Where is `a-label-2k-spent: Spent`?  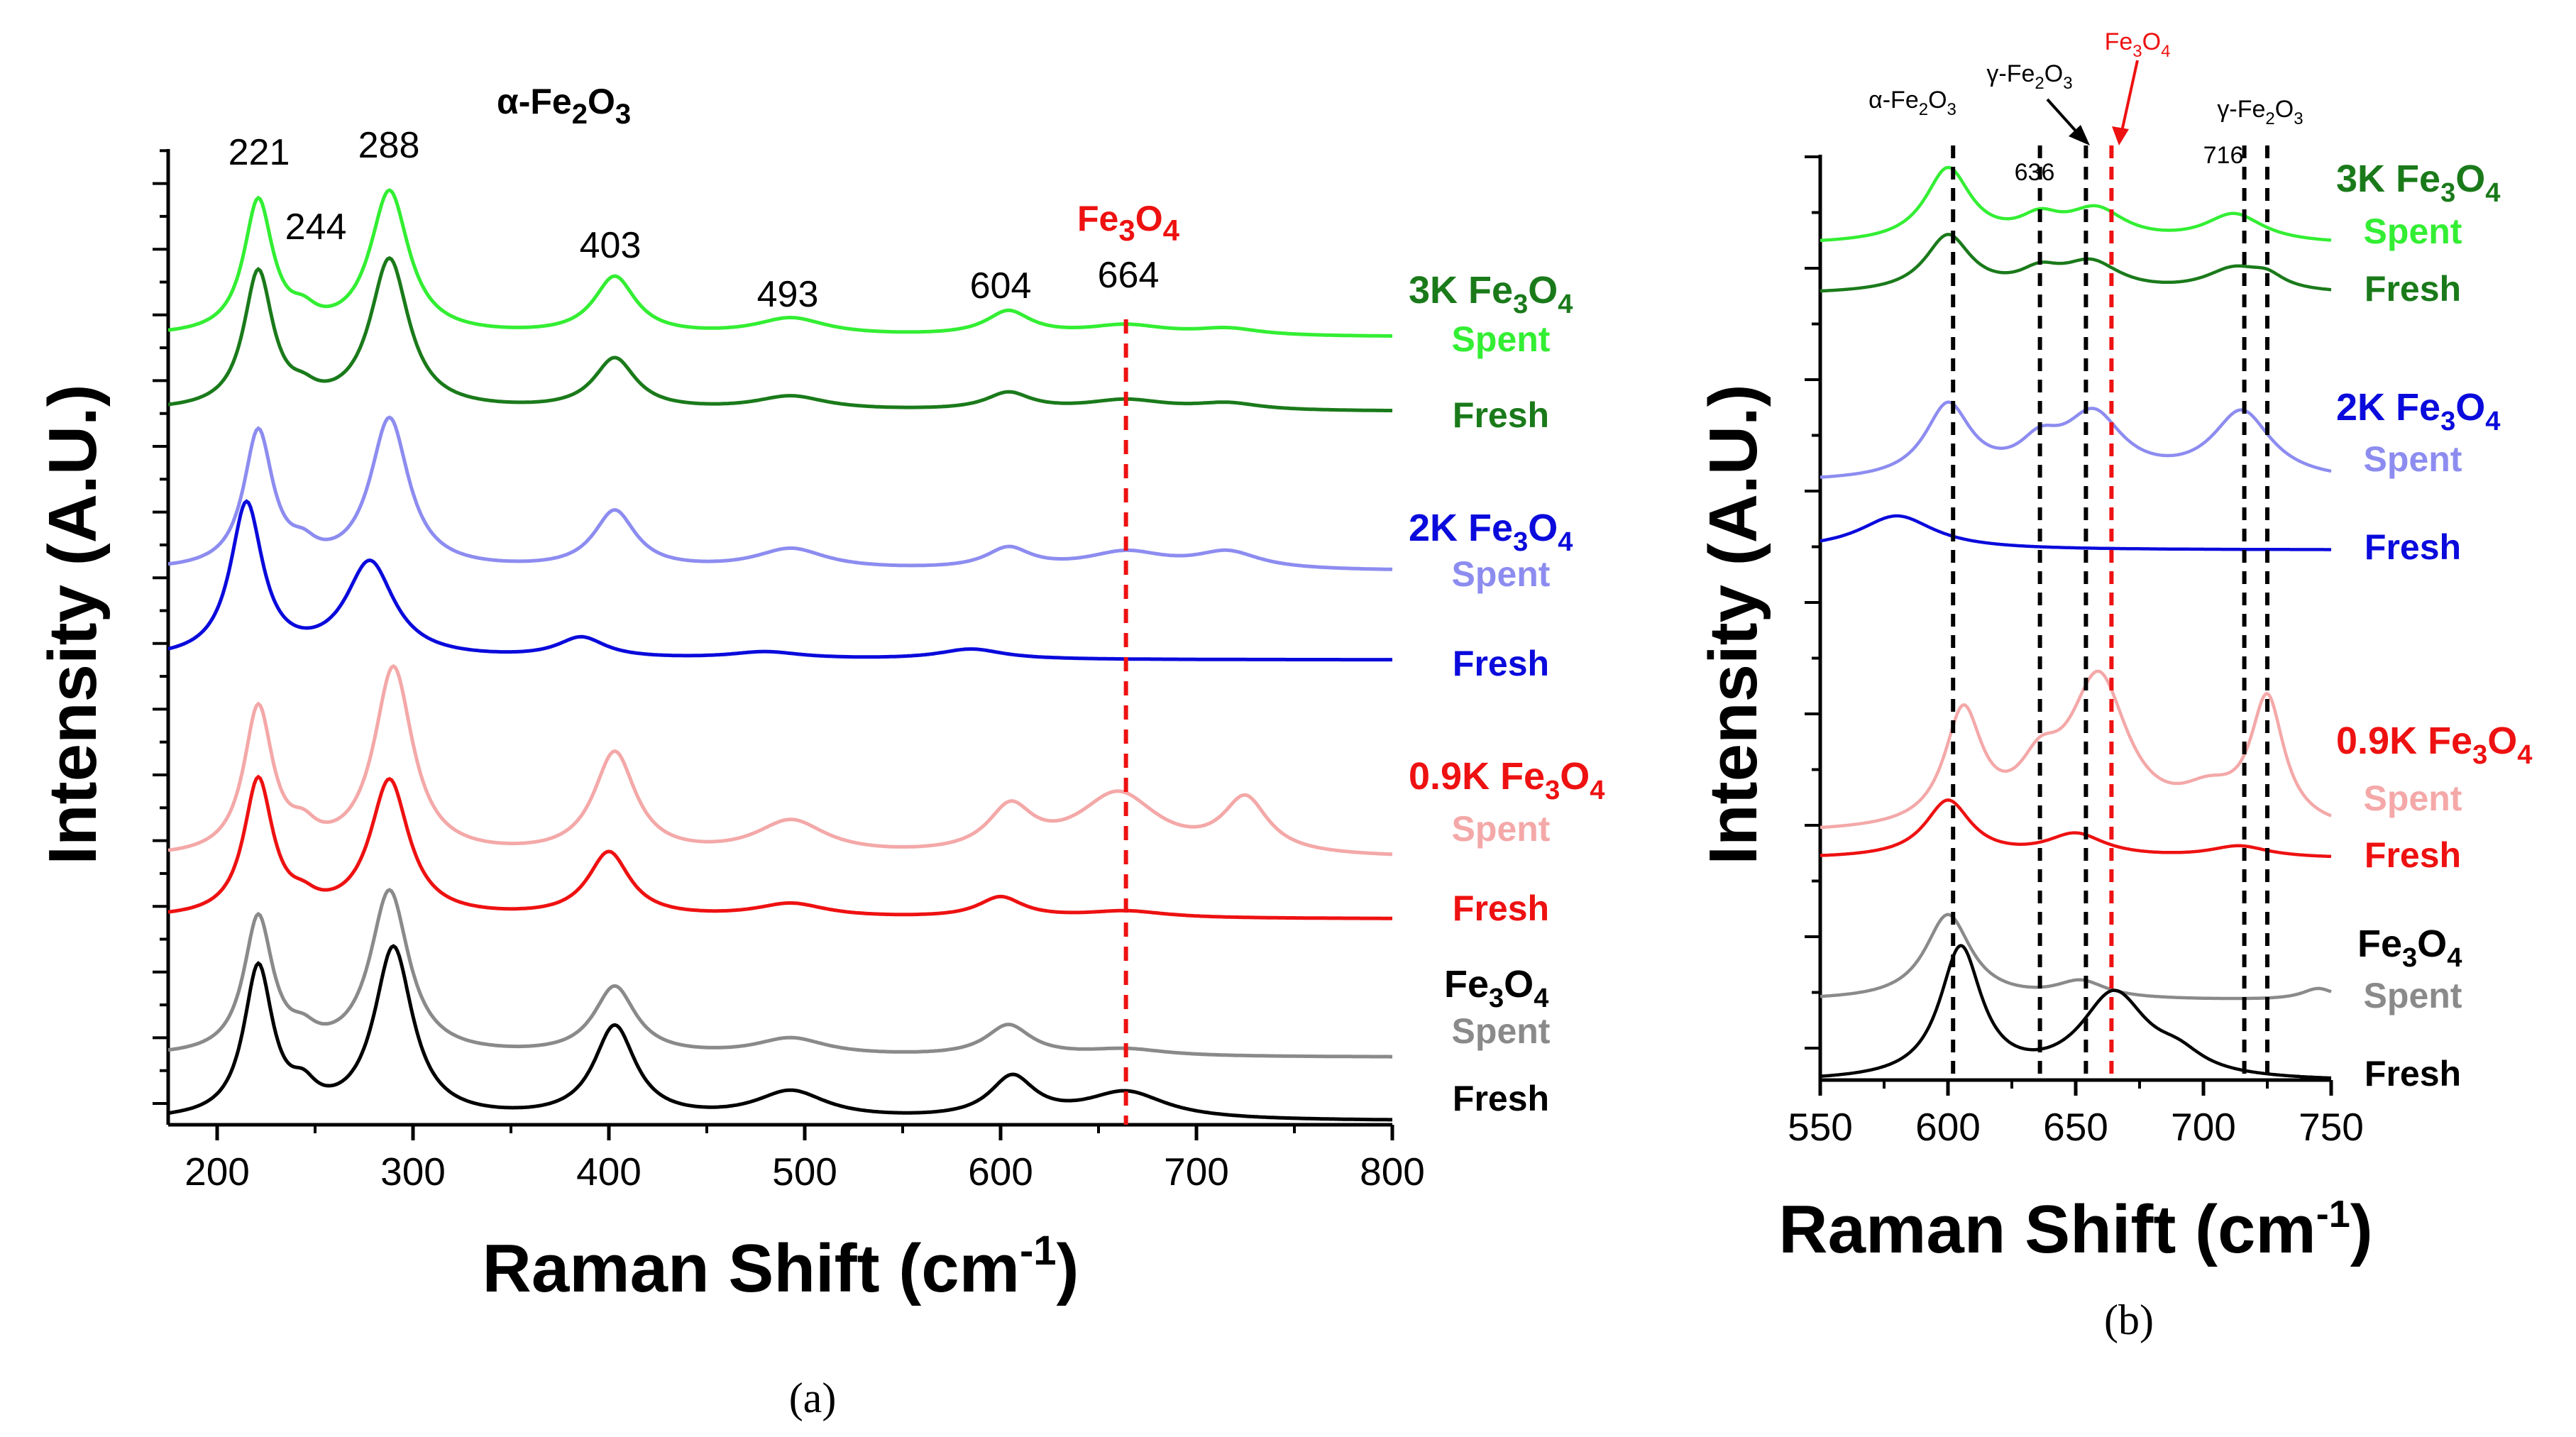
a-label-2k-spent: Spent is located at coordinates (1501, 574).